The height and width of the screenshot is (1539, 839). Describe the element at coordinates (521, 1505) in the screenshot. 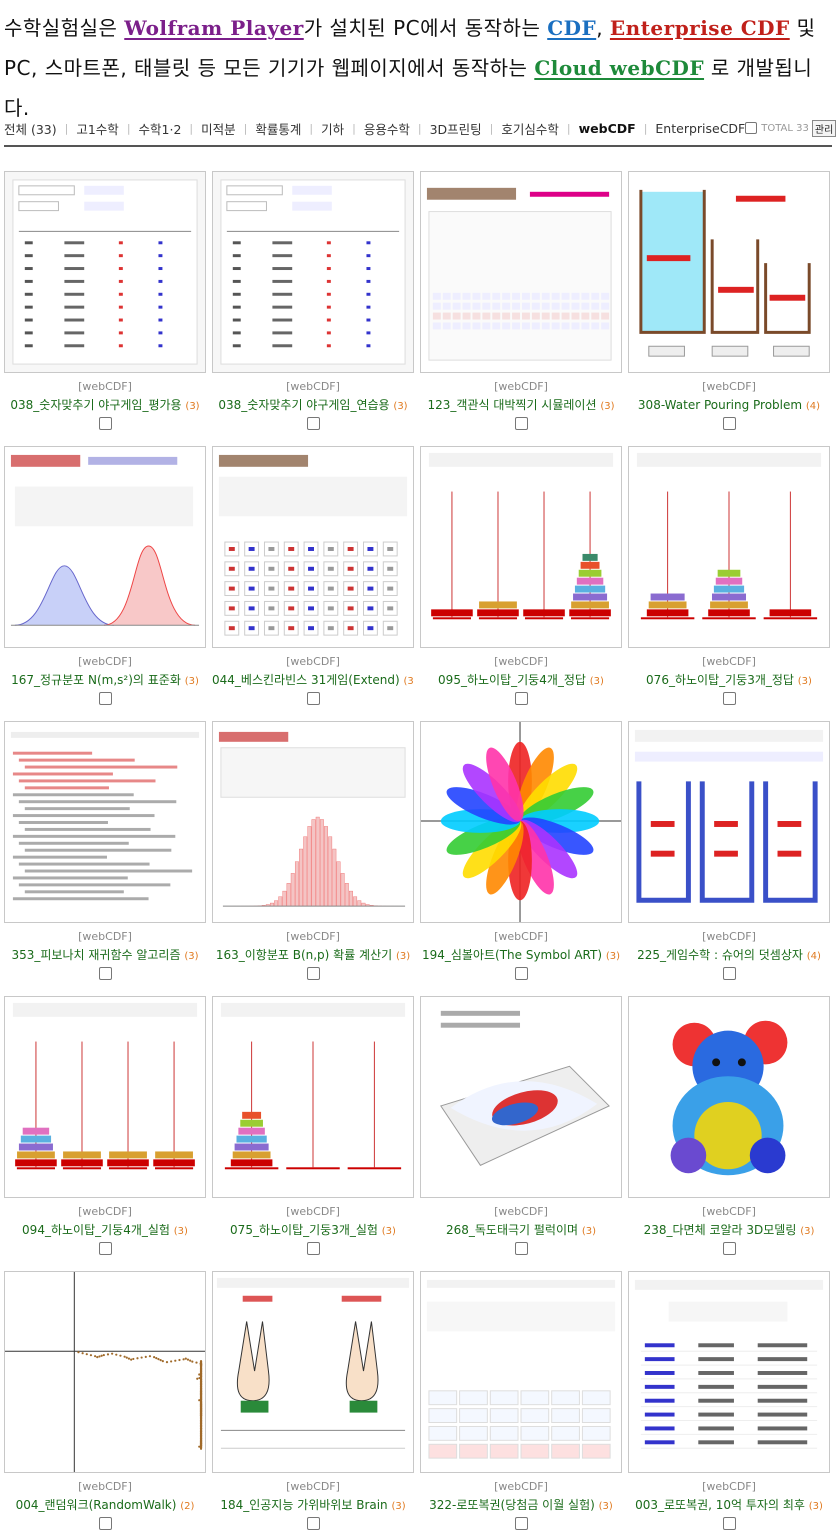

I see `card-title-link: 322-로또복권(당첨금 이월 실험) (3)` at that location.